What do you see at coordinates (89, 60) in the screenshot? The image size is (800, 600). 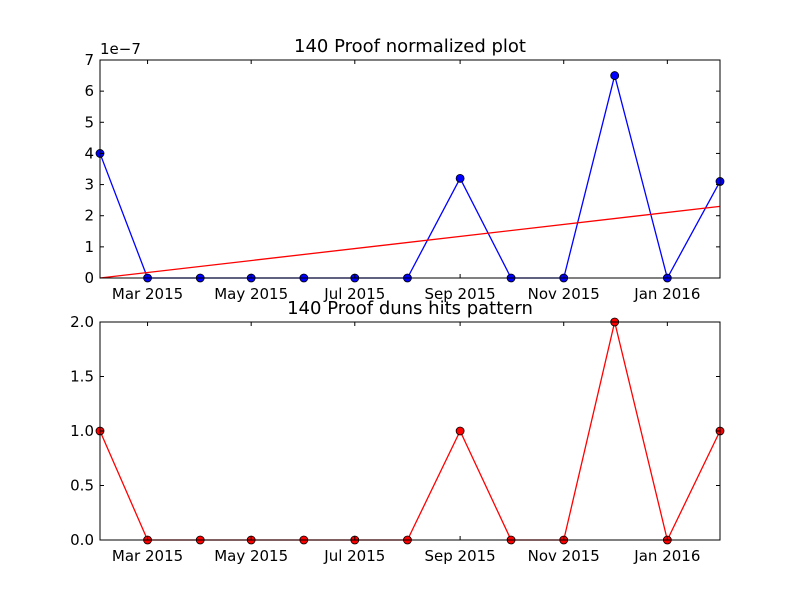 I see `y-tick-label: 7` at bounding box center [89, 60].